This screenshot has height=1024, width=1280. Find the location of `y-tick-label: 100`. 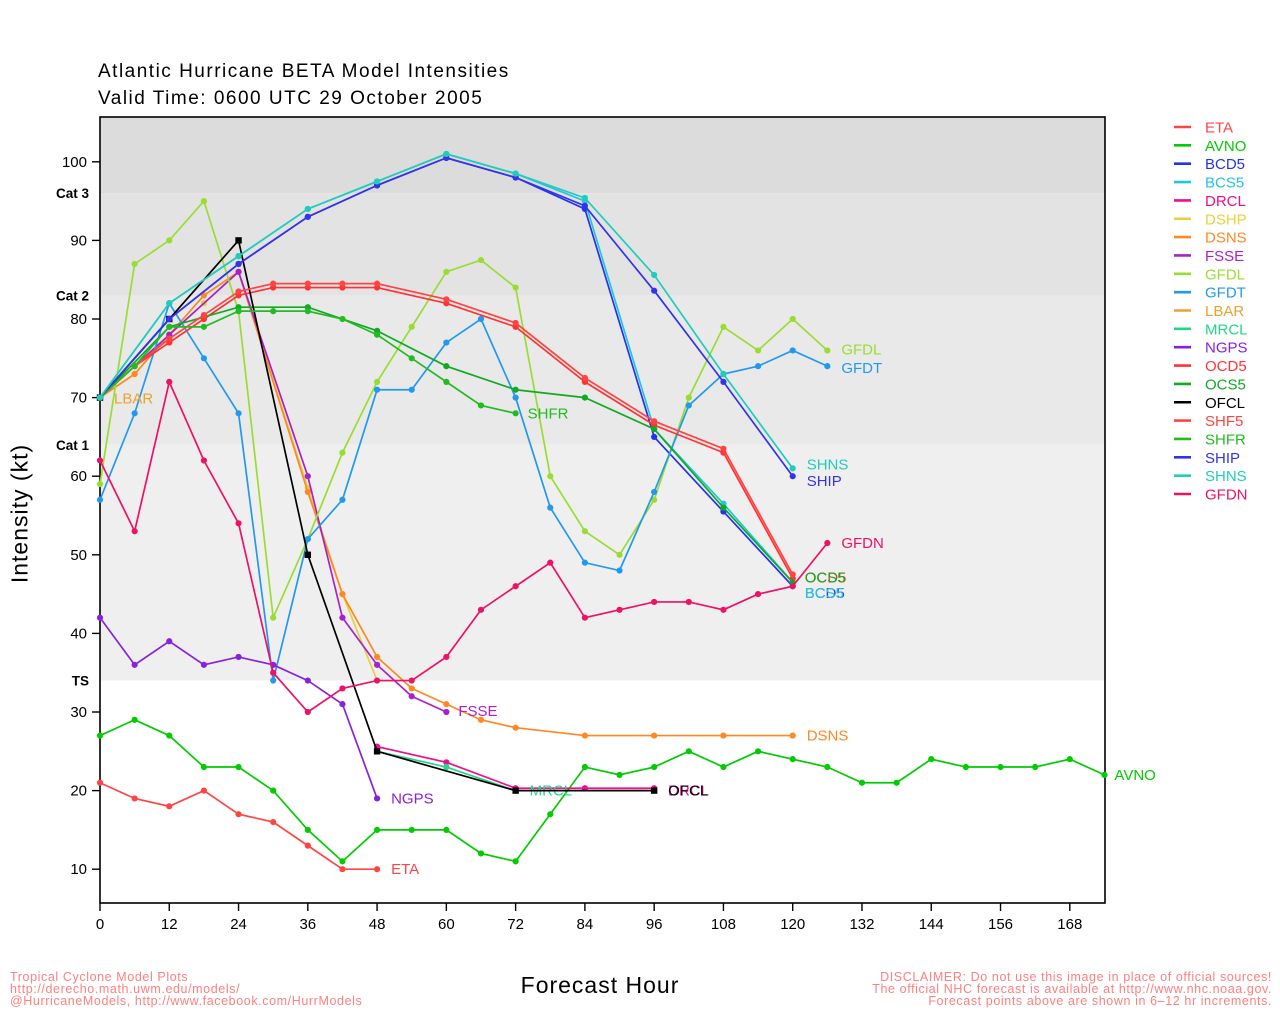

y-tick-label: 100 is located at coordinates (74, 162).